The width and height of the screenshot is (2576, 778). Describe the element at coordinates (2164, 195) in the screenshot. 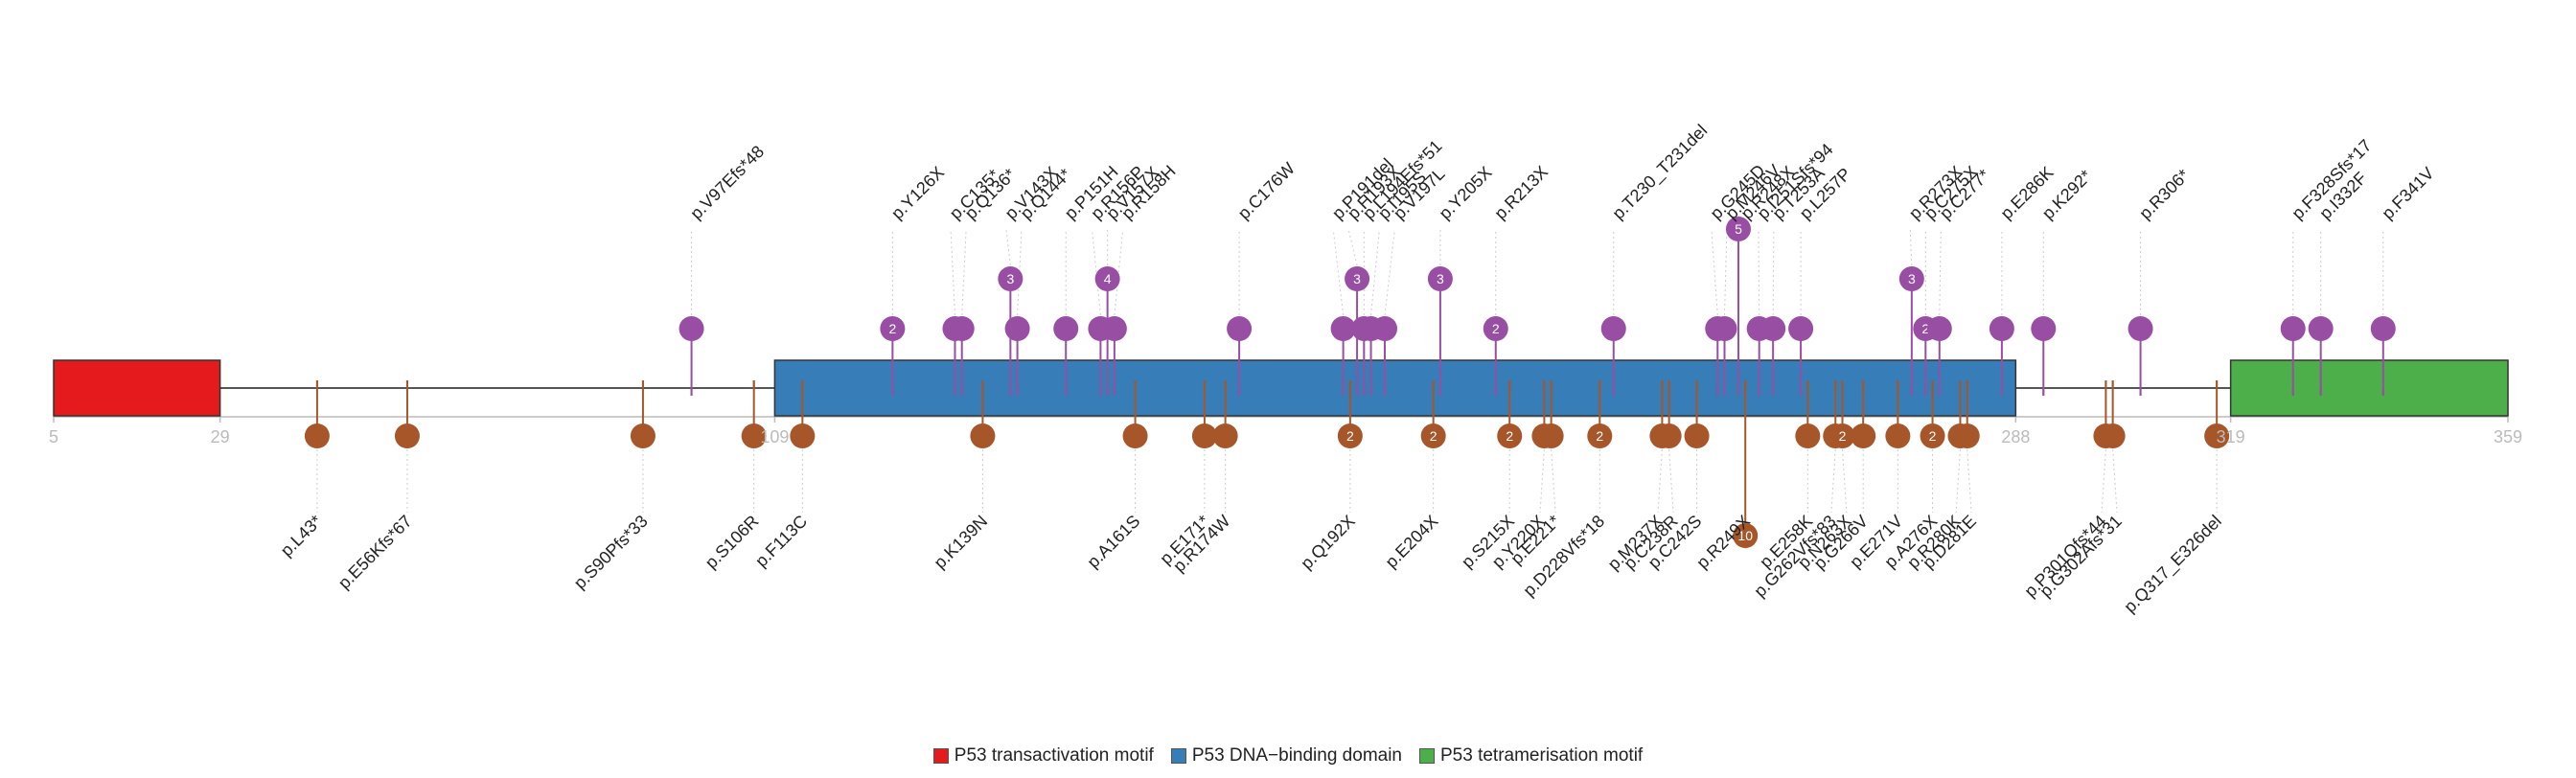

I see `mutation-label: p.R306*` at that location.